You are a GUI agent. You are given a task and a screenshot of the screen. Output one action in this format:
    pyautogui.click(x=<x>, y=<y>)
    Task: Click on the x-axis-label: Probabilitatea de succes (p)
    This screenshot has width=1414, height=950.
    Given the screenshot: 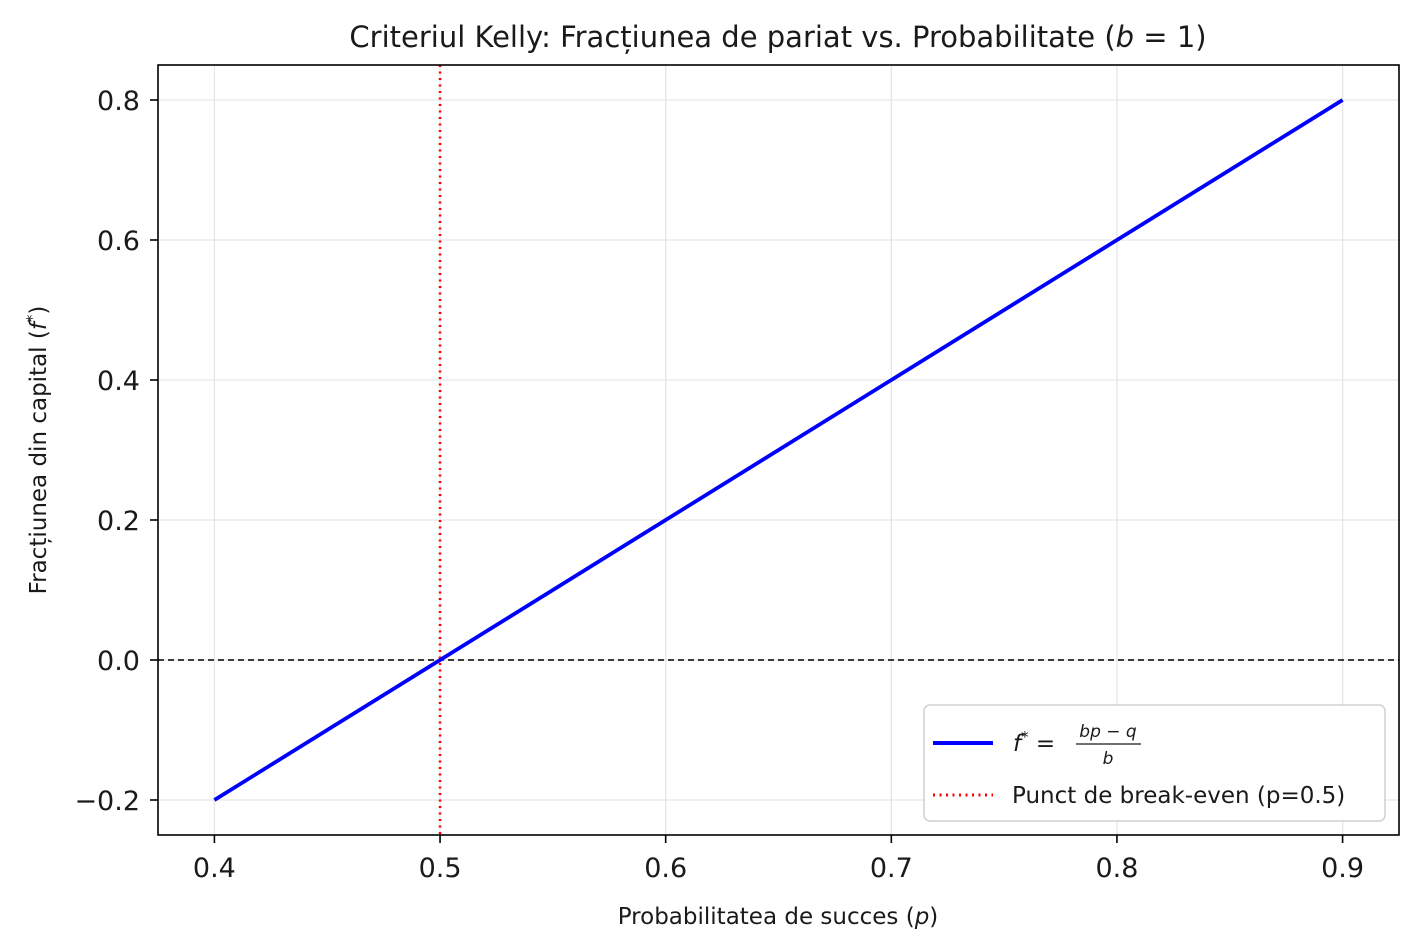 What is the action you would take?
    pyautogui.click(x=778, y=917)
    